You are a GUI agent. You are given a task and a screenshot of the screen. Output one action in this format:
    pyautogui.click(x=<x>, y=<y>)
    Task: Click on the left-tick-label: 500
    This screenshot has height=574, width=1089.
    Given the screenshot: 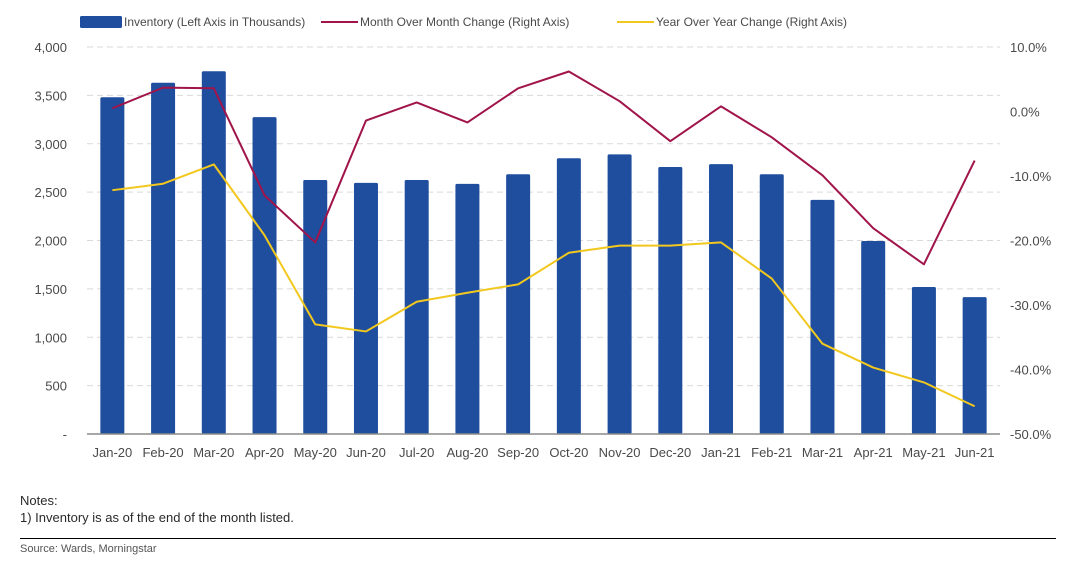 What is the action you would take?
    pyautogui.click(x=56, y=386)
    